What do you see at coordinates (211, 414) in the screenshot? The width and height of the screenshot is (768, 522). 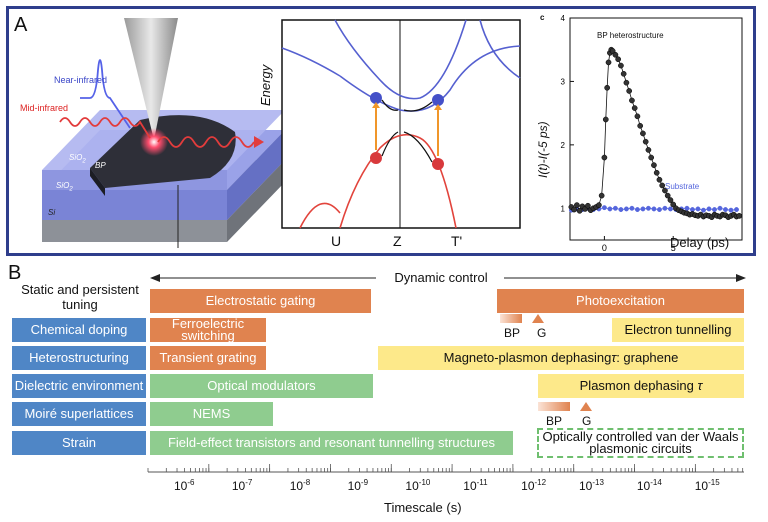 I see `bar-nems: NEMS` at bounding box center [211, 414].